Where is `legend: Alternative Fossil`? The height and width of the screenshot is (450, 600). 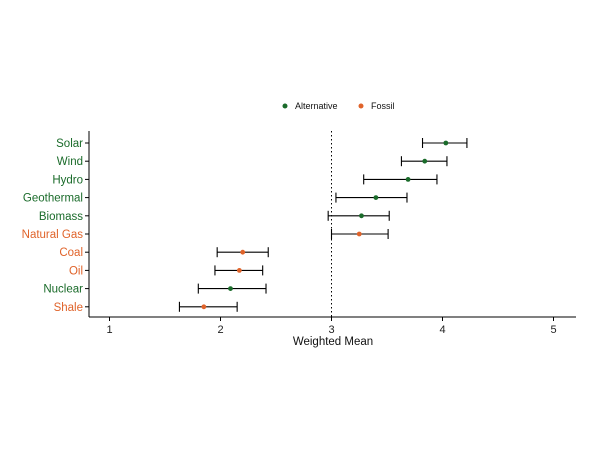
legend: Alternative Fossil is located at coordinates (338, 106).